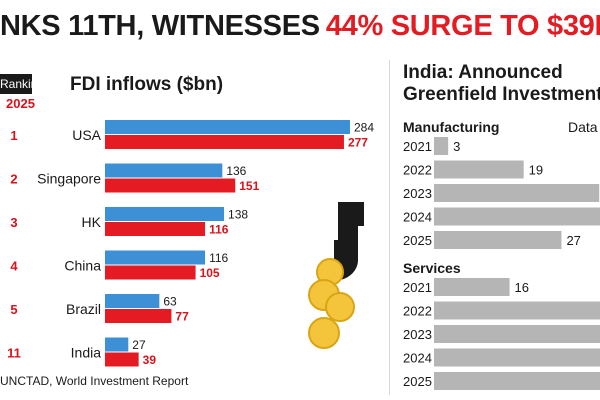  Describe the element at coordinates (94, 381) in the screenshot. I see `source-note: UNCTAD, World Investment Report` at that location.